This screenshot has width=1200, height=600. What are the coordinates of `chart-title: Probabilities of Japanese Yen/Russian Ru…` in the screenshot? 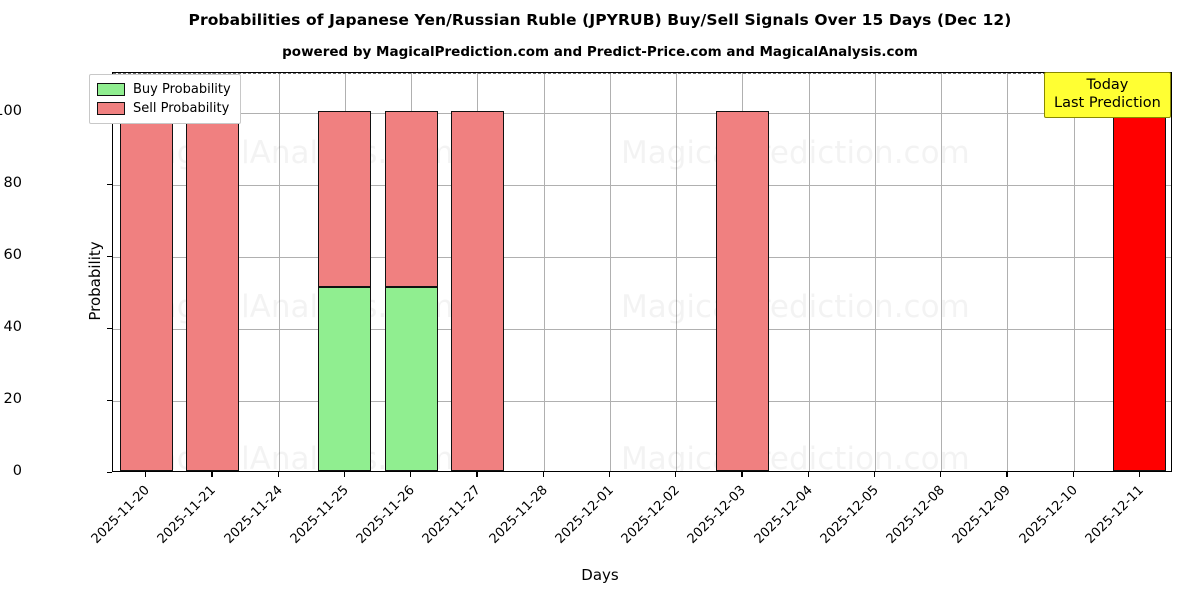 It's located at (600, 20).